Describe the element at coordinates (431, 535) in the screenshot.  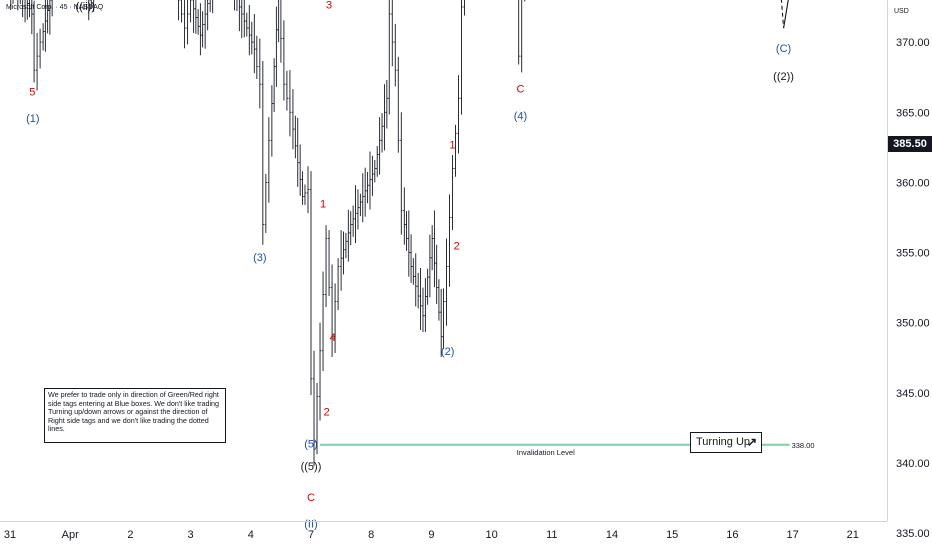
I see `x-tick-label: 9` at that location.